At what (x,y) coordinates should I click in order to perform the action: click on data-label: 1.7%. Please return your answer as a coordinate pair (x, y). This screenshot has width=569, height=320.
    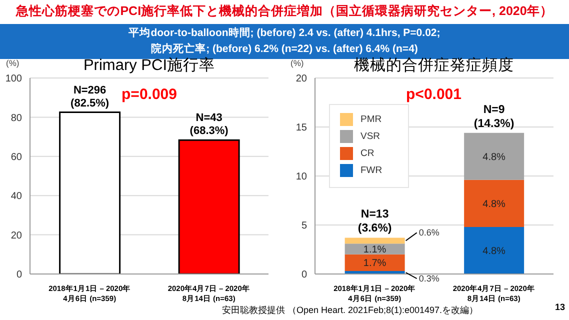
    Looking at the image, I should click on (374, 264).